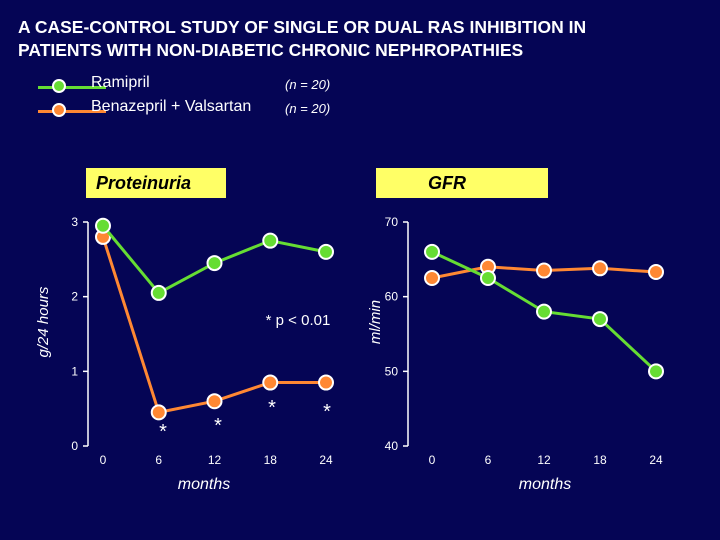 This screenshot has width=720, height=540. I want to click on gfr-x-tick-label: 12, so click(544, 460).